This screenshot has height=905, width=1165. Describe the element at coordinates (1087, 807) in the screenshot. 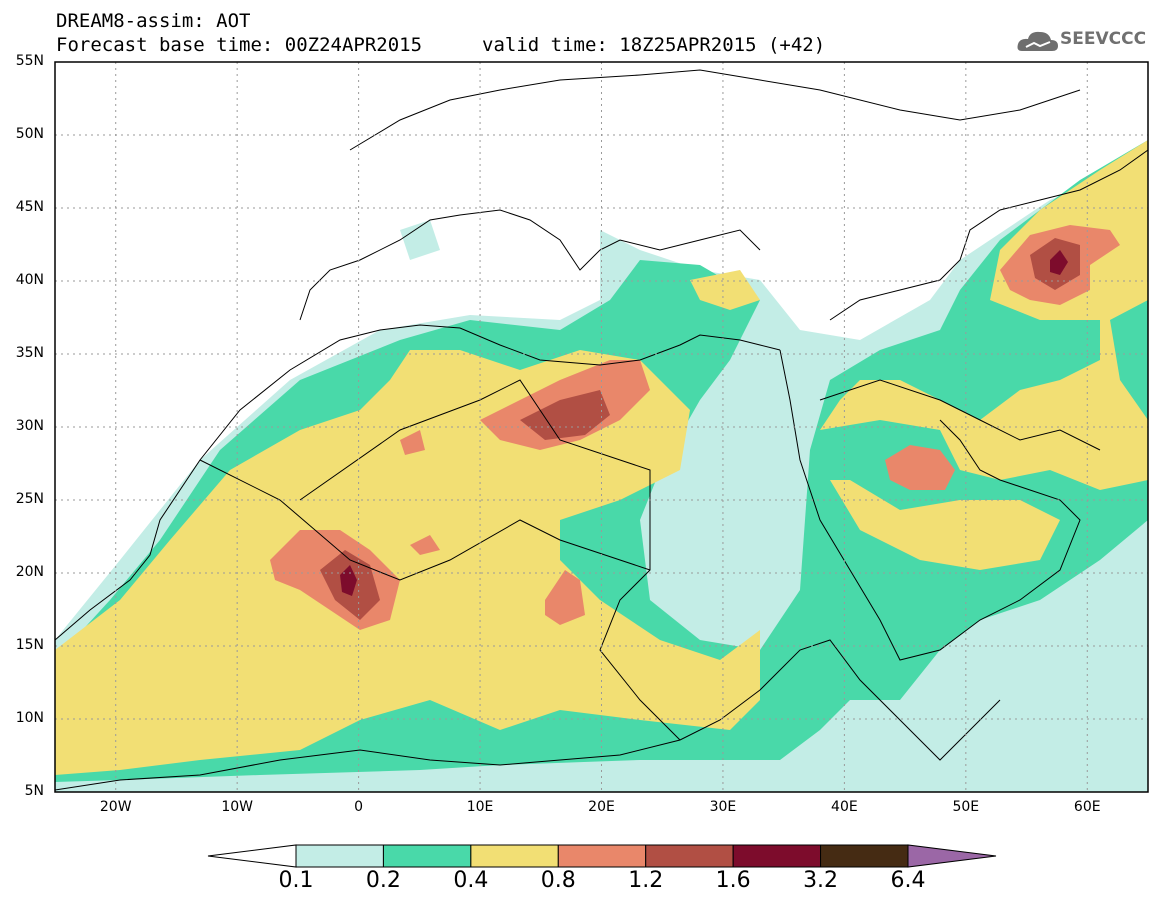

I see `lon-tick-label: 60E` at that location.